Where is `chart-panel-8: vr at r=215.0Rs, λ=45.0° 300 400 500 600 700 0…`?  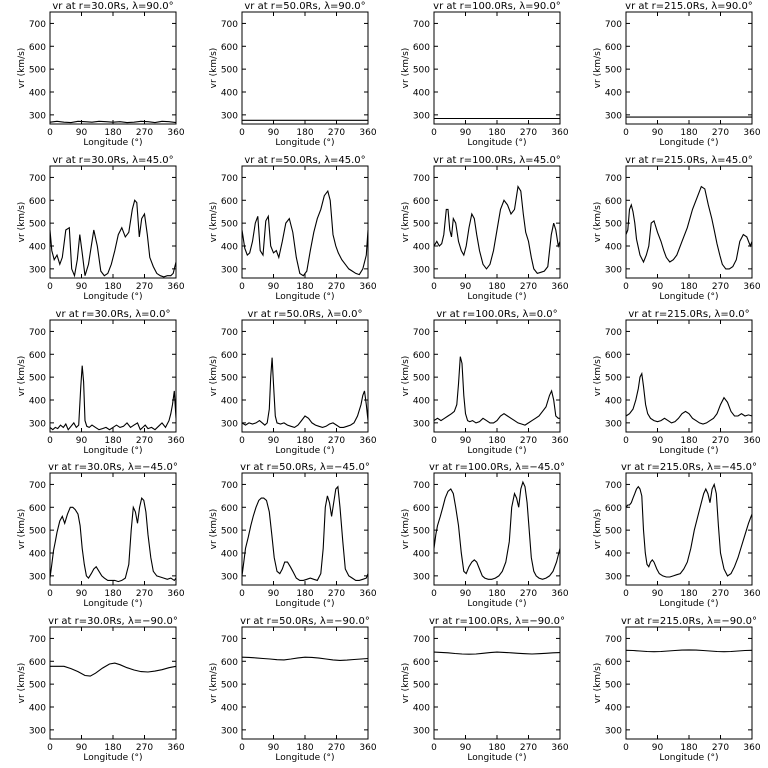 chart-panel-8: vr at r=215.0Rs, λ=45.0° 300 400 500 600 700 0… is located at coordinates (677, 228).